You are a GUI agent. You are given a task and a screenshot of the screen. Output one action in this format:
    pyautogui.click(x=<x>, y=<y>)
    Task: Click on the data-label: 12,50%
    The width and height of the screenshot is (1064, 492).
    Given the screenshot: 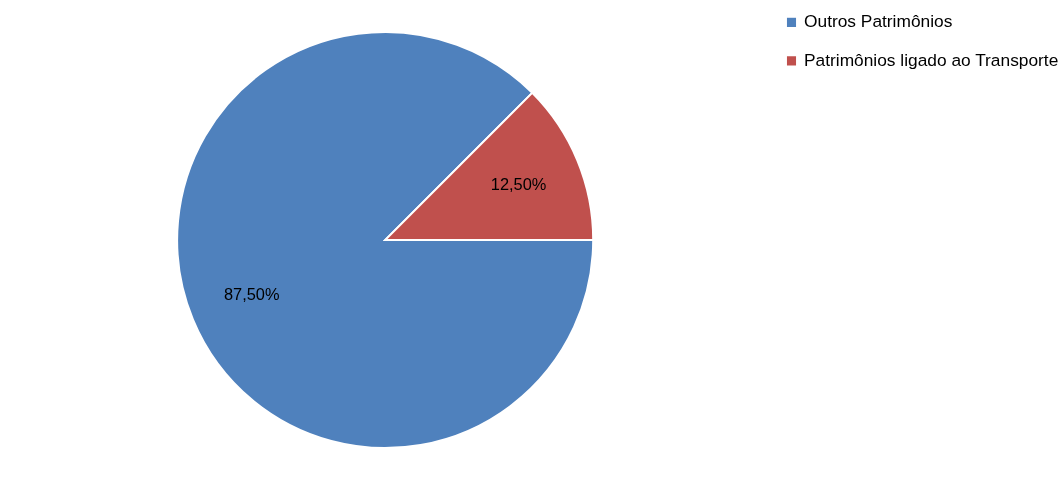 What is the action you would take?
    pyautogui.click(x=518, y=183)
    